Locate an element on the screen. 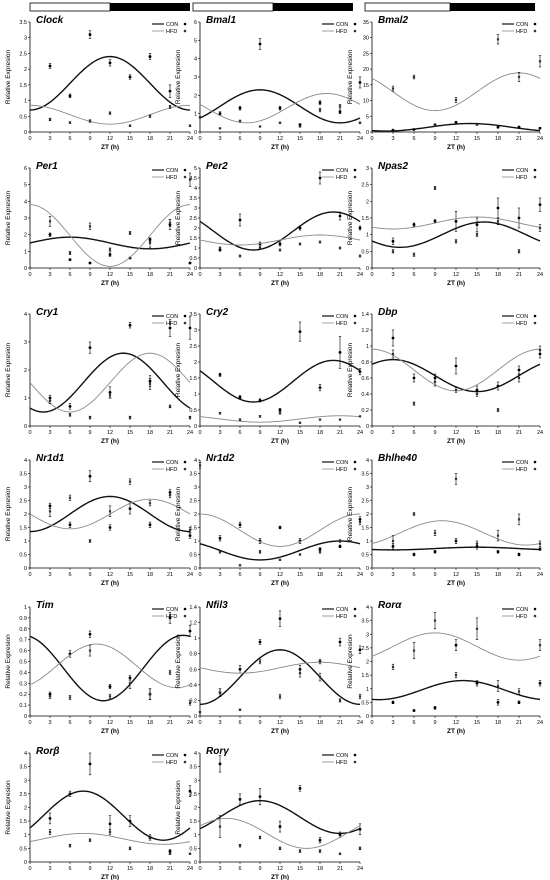 This screenshot has height=880, width=550. y-tick-label: 1.5 is located at coordinates (365, 219).